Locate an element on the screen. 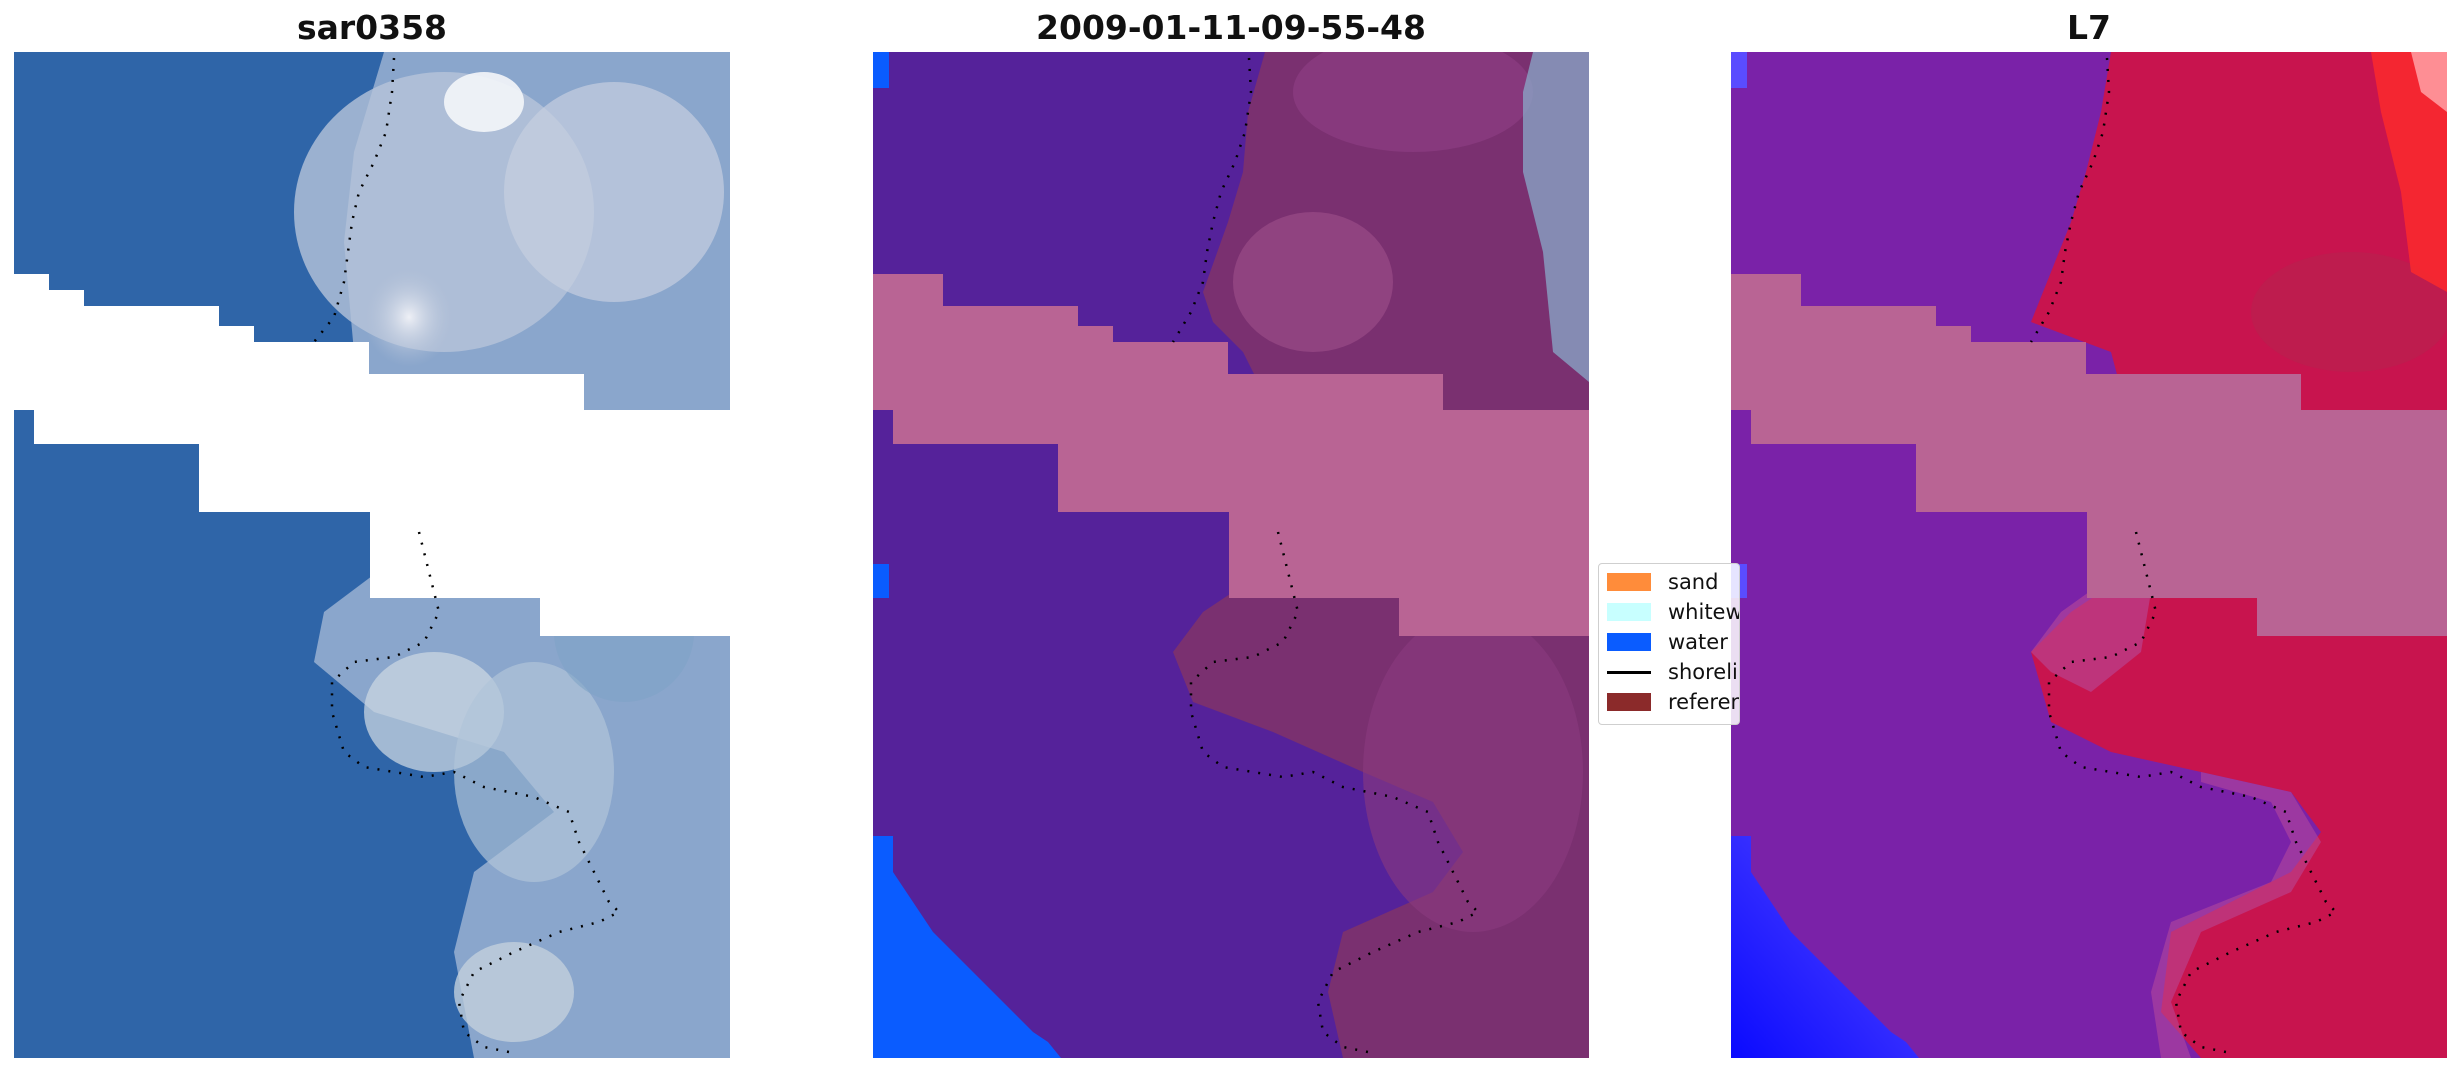 The height and width of the screenshot is (1072, 2460). shoreline-line-swatch is located at coordinates (1629, 672).